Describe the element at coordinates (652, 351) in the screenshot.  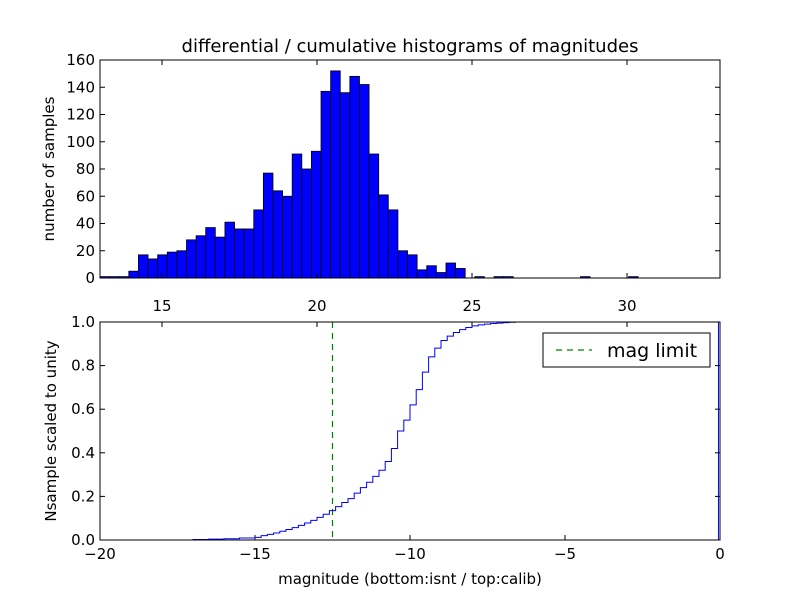
I see `legend-label-mag-limit: mag limit` at that location.